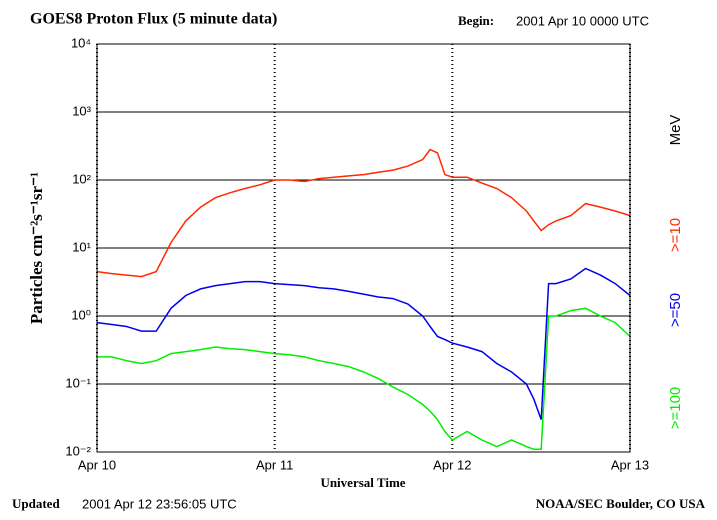 Image resolution: width=717 pixels, height=520 pixels. What do you see at coordinates (81, 42) in the screenshot?
I see `y-tick-label: 10⁴` at bounding box center [81, 42].